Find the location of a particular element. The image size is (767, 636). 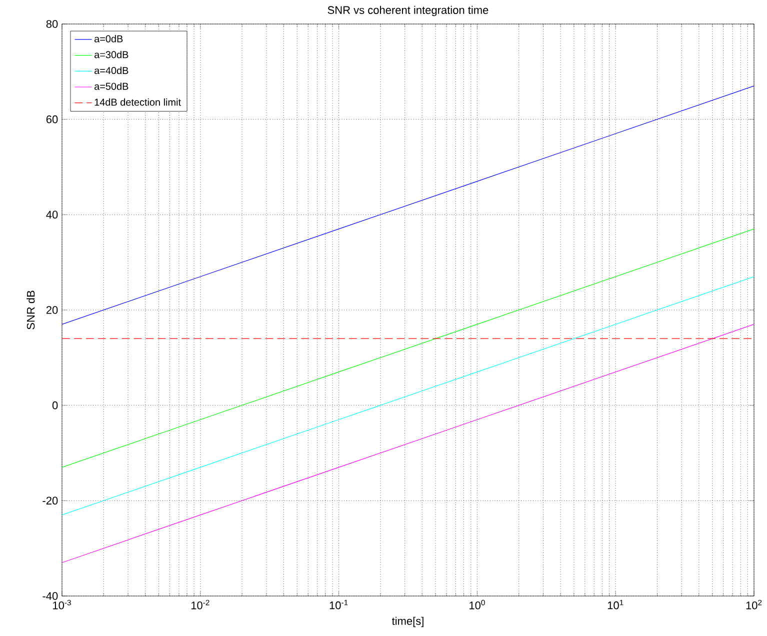

x-tick-label: 10$^{0}$ is located at coordinates (477, 605).